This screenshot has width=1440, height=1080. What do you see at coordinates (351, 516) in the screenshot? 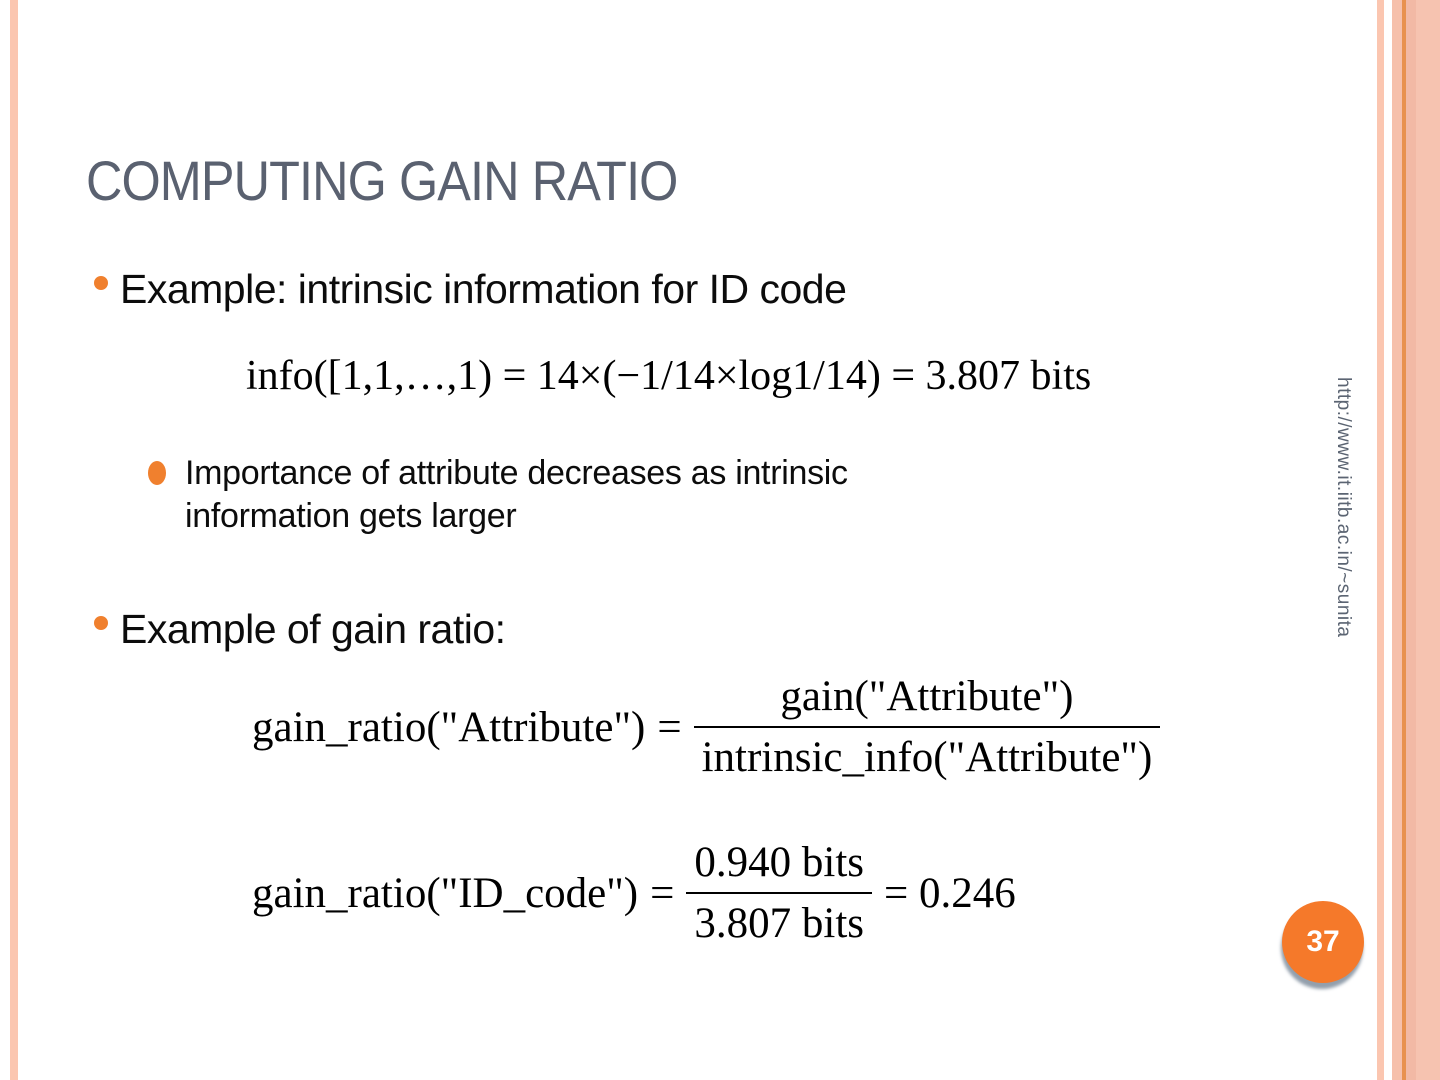
I see `sub-bullet-line-2: information gets larger` at bounding box center [351, 516].